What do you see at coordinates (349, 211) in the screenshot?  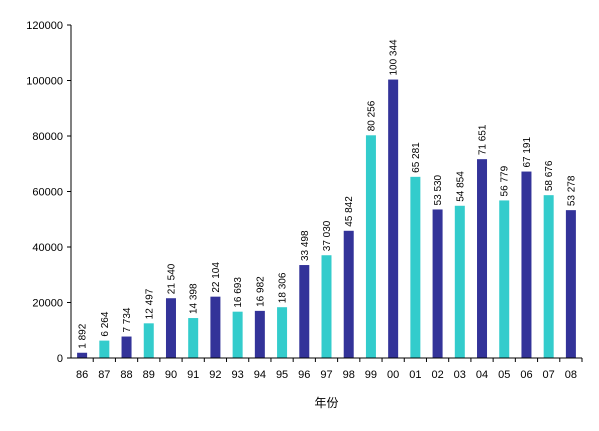 I see `data-label-98: 45 842` at bounding box center [349, 211].